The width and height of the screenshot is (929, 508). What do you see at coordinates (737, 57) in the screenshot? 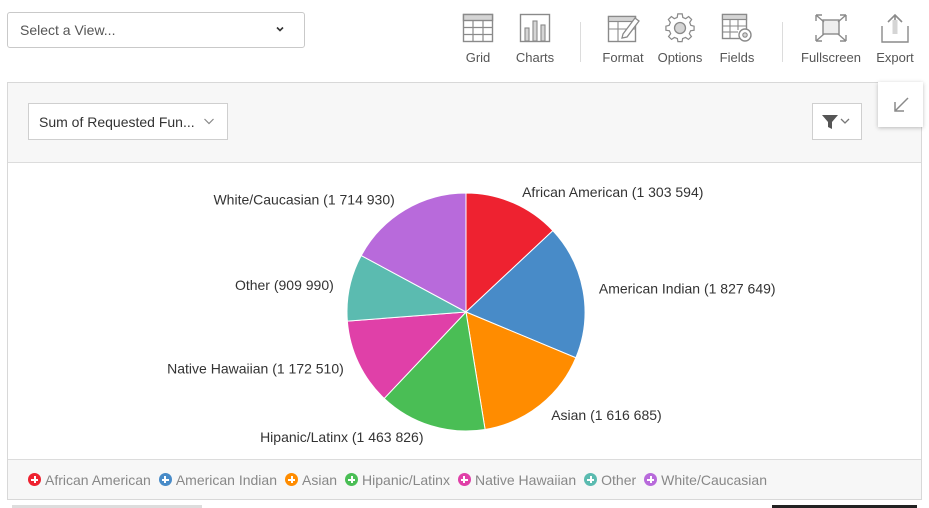
I see `fields-label: Fields` at bounding box center [737, 57].